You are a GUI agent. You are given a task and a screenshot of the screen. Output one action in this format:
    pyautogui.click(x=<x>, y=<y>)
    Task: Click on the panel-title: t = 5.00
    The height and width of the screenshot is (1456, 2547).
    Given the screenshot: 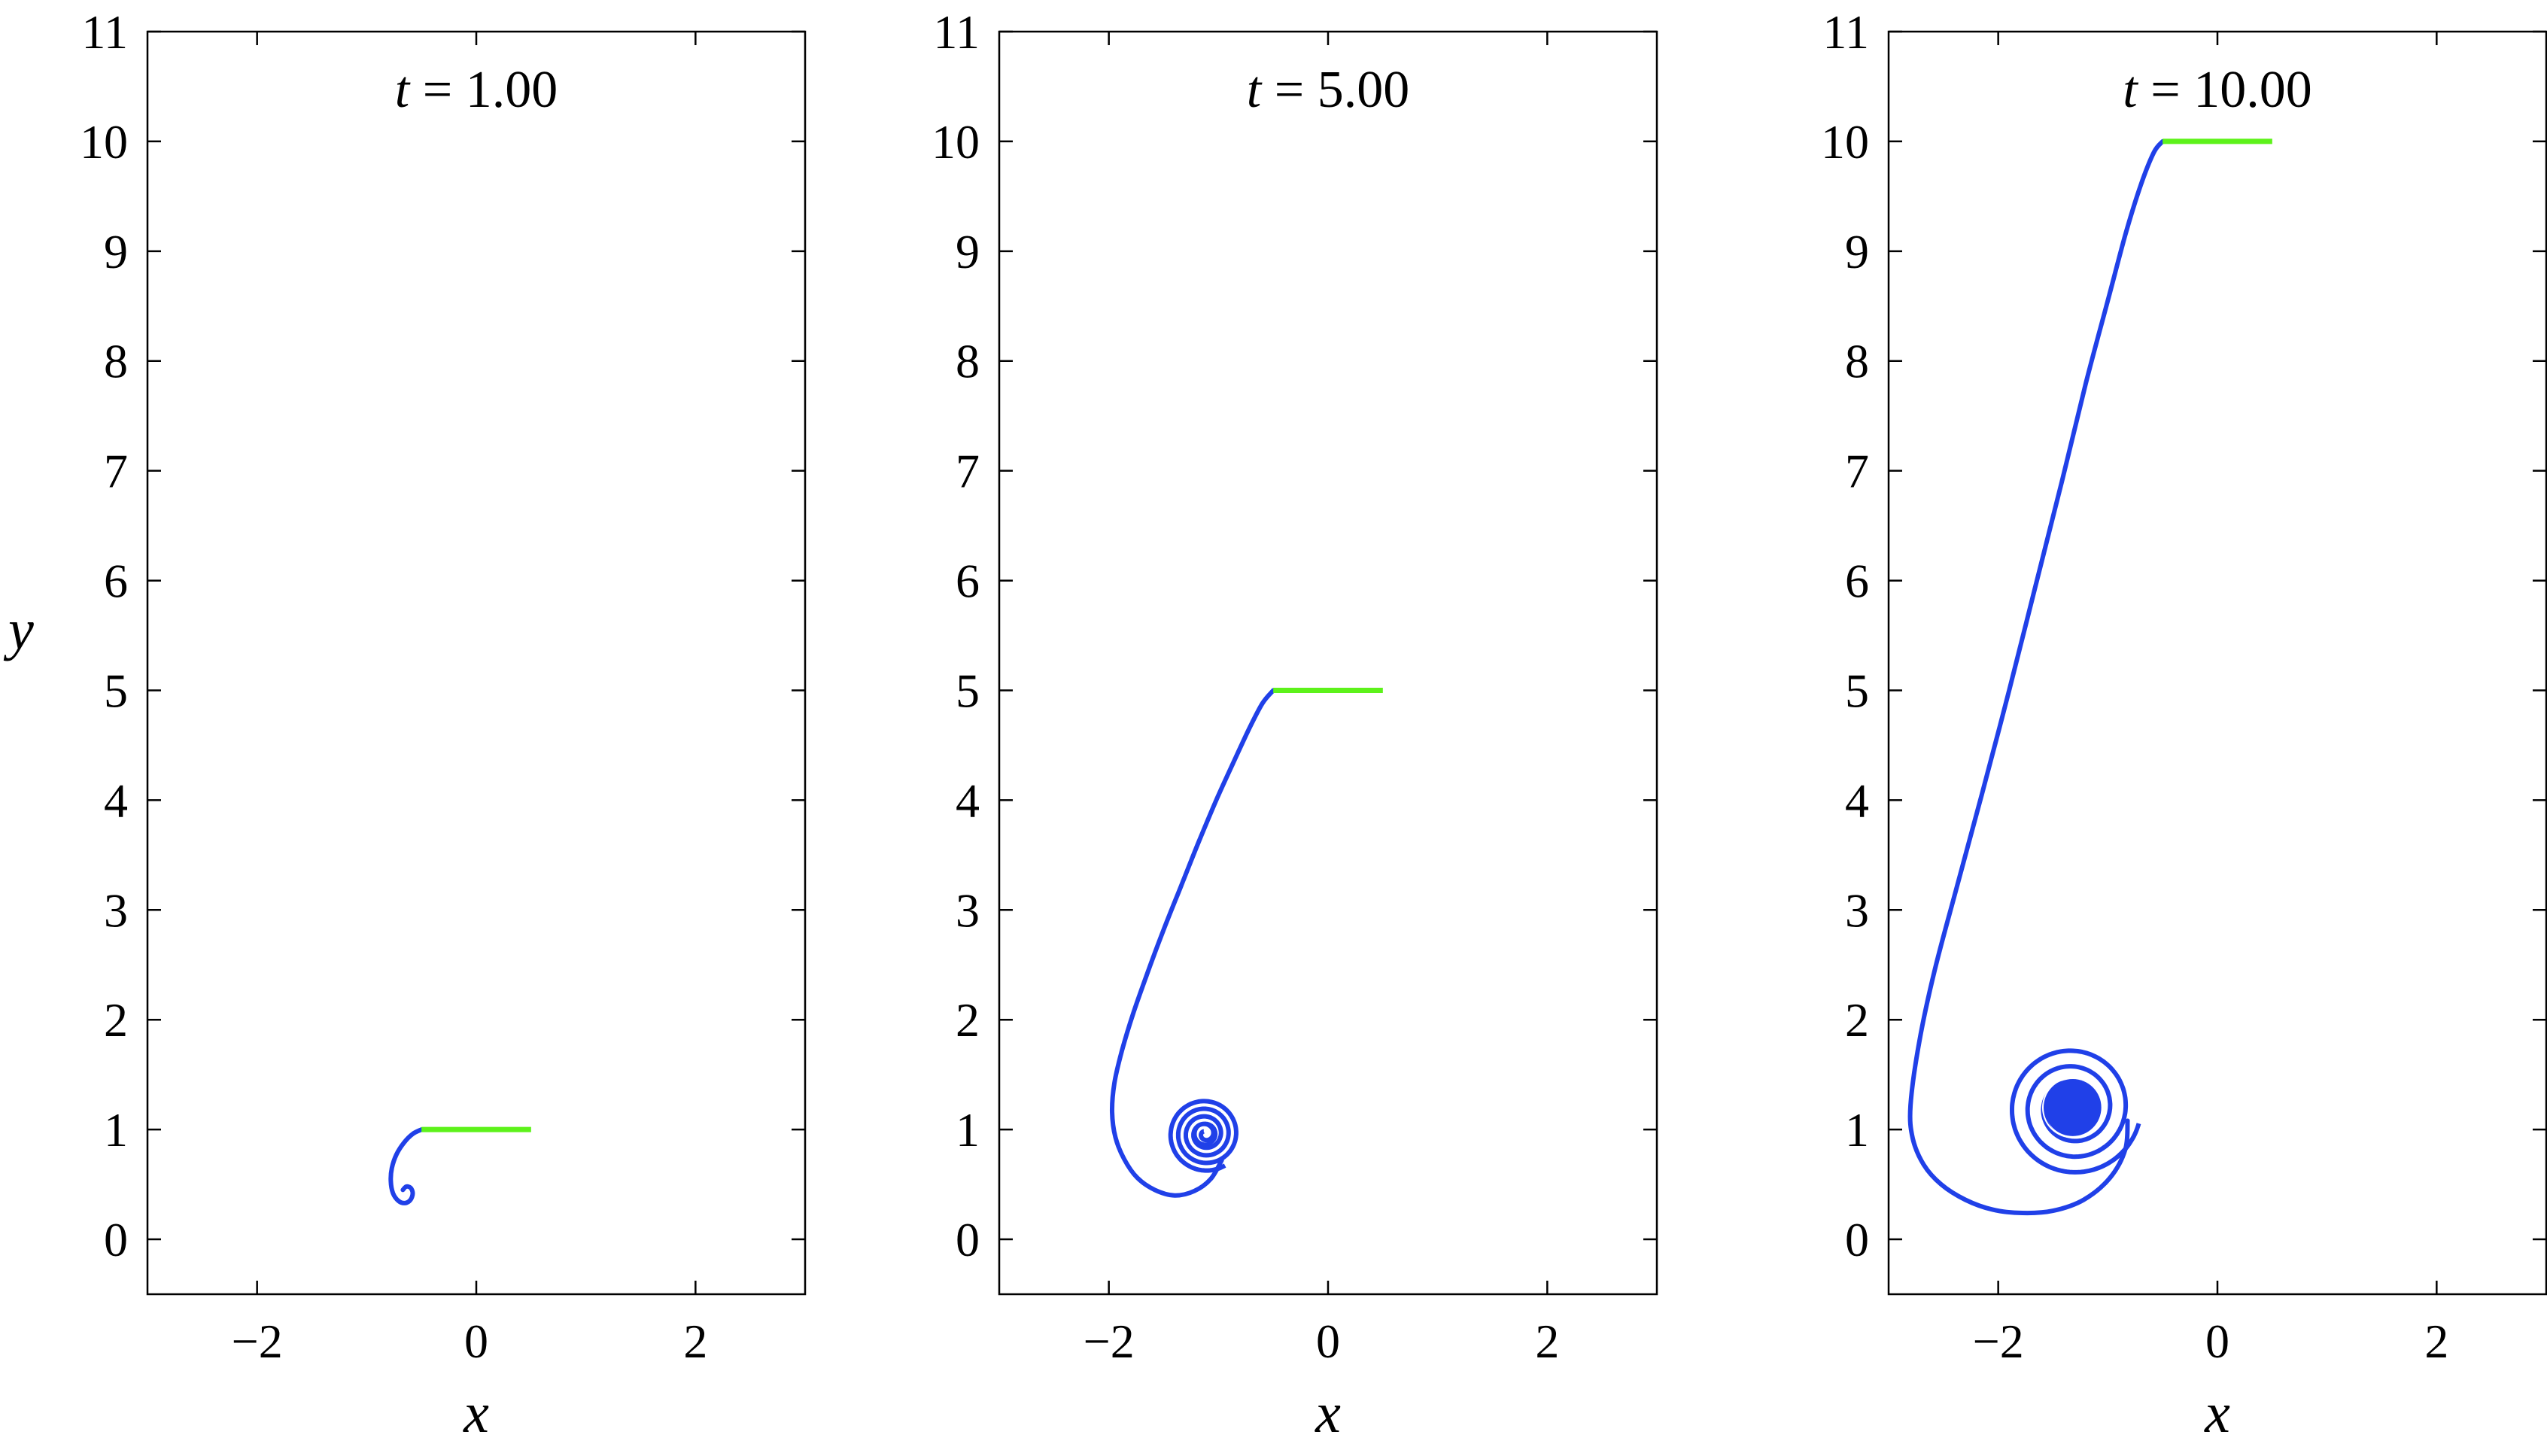 What is the action you would take?
    pyautogui.click(x=1328, y=90)
    